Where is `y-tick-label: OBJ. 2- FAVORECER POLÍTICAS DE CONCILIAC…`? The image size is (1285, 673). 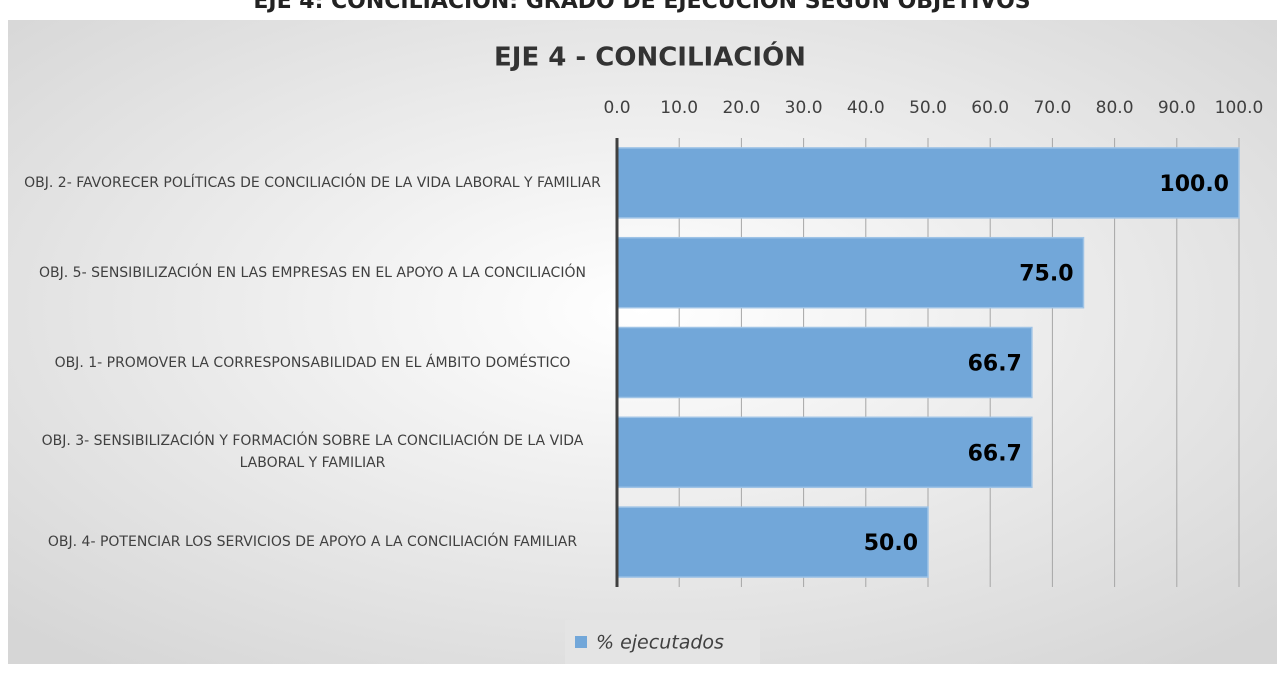 y-tick-label: OBJ. 2- FAVORECER POLÍTICAS DE CONCILIAC… is located at coordinates (312, 182).